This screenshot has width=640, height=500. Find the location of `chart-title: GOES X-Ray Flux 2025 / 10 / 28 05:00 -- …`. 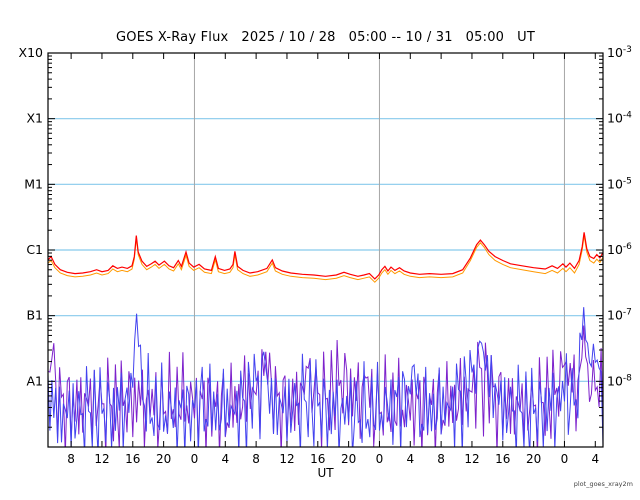

chart-title: GOES X-Ray Flux 2025 / 10 / 28 05:00 -- … is located at coordinates (325, 37).